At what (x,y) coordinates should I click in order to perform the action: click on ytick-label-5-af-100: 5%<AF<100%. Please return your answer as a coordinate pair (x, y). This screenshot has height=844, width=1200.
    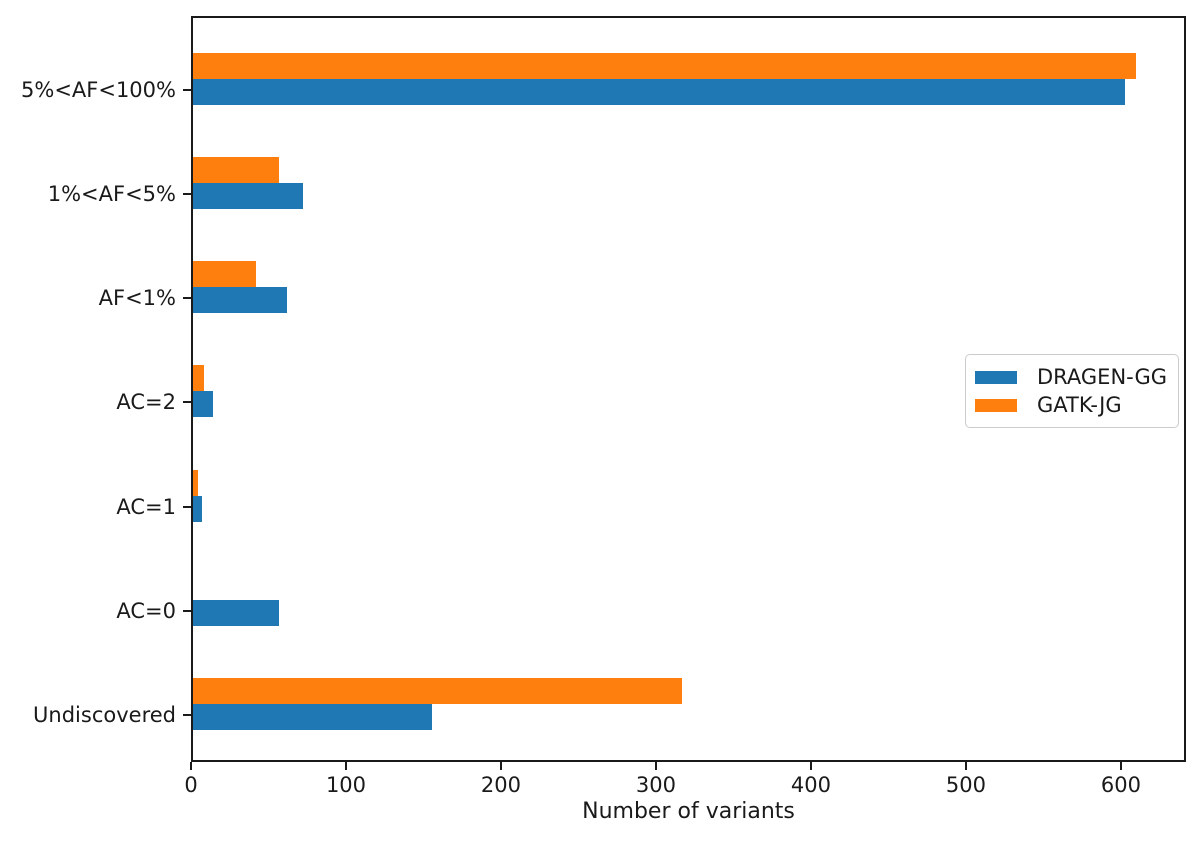
    Looking at the image, I should click on (98, 89).